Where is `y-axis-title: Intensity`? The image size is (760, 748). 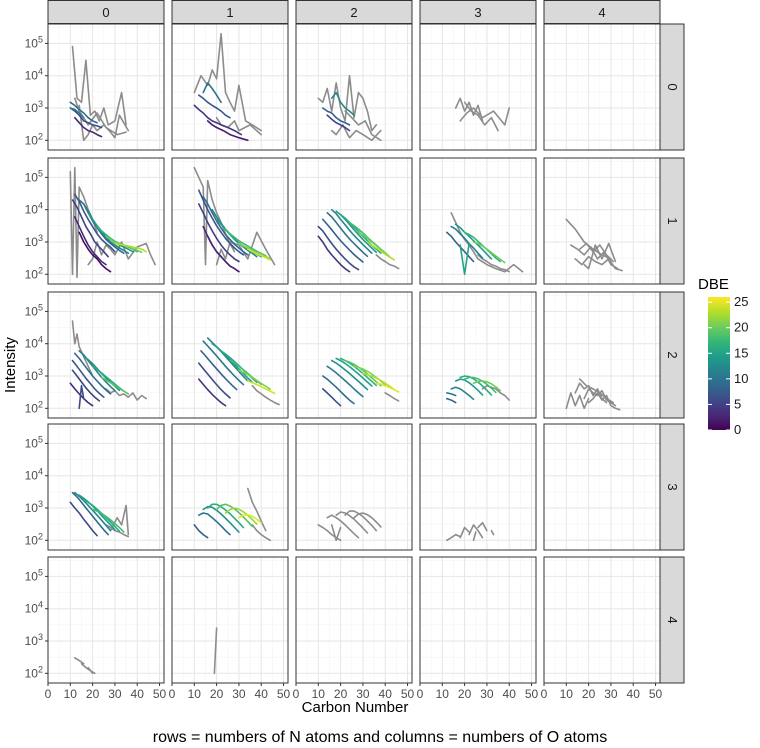 y-axis-title: Intensity is located at coordinates (10, 365).